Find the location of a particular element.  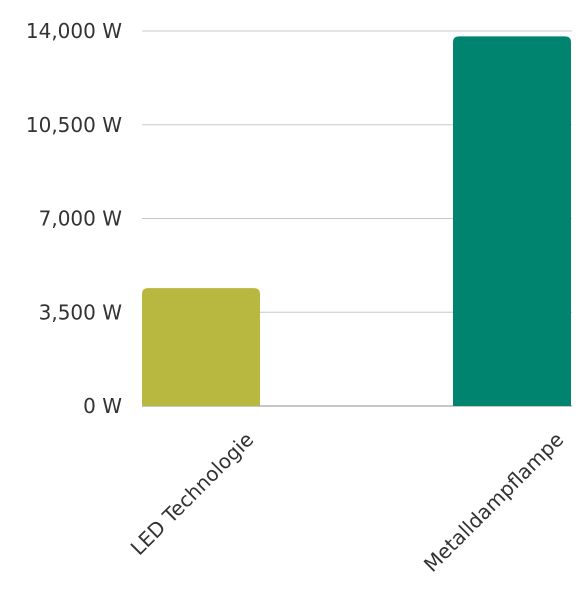

y-axis-tick-labels: 0 W 3,500 W 7,000 W 10,500 W 14,000 W is located at coordinates (74, 218).